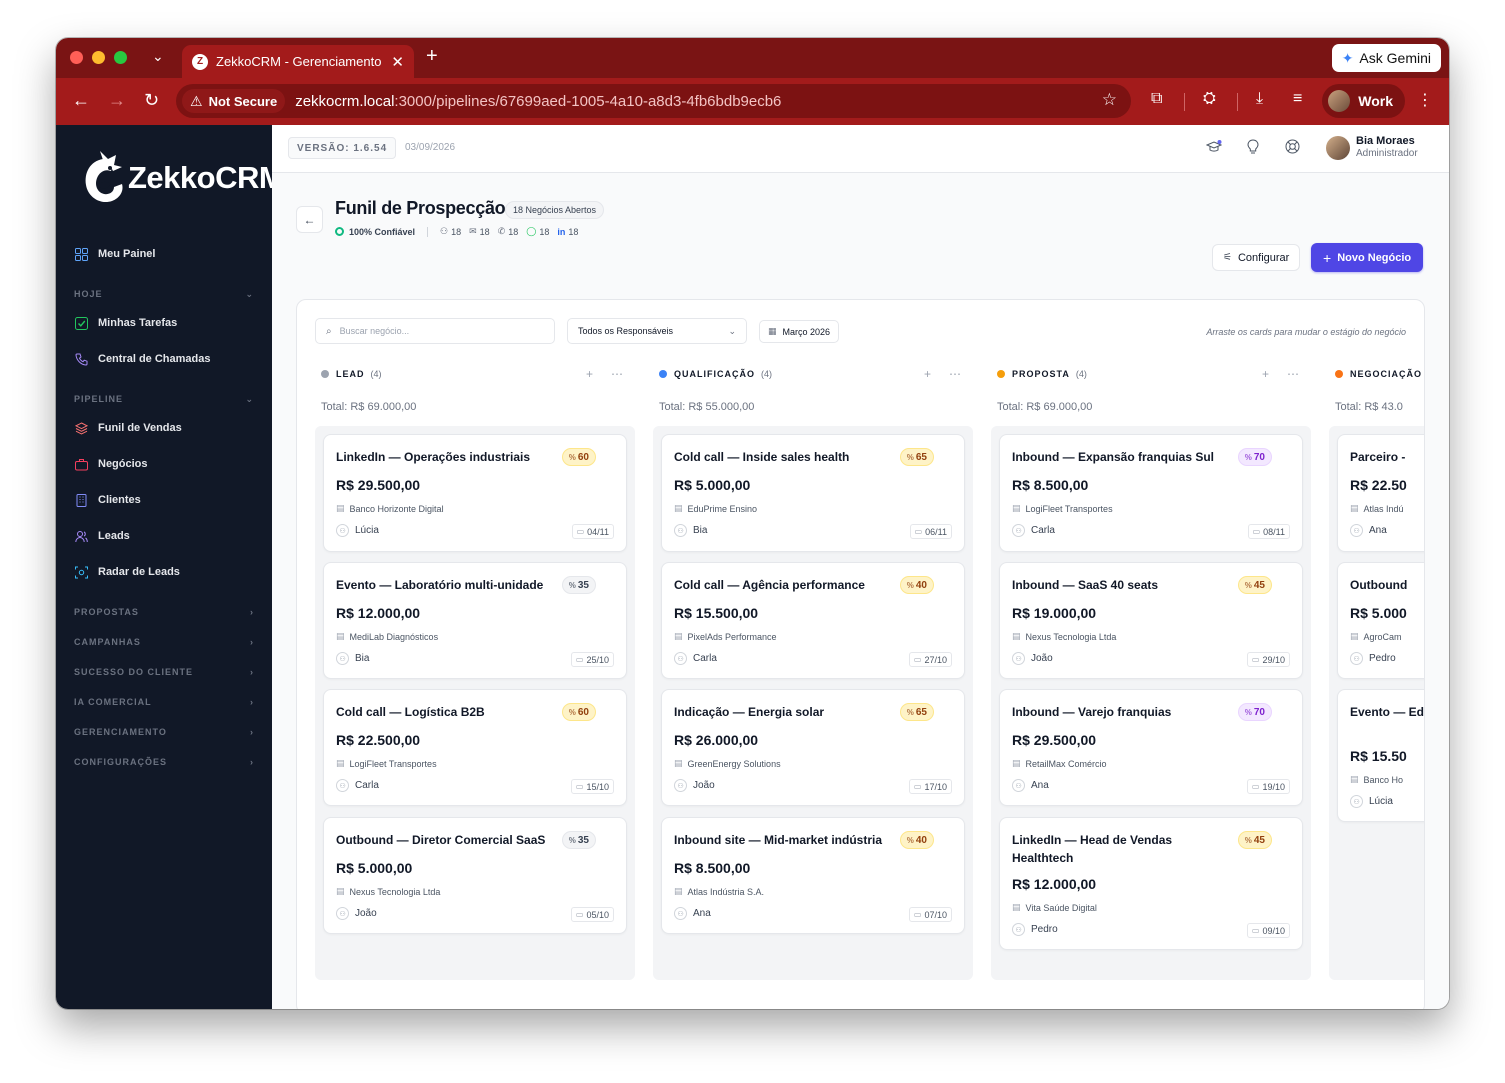 The height and width of the screenshot is (1083, 1505). I want to click on sidebar-item-leads: Leads, so click(102, 536).